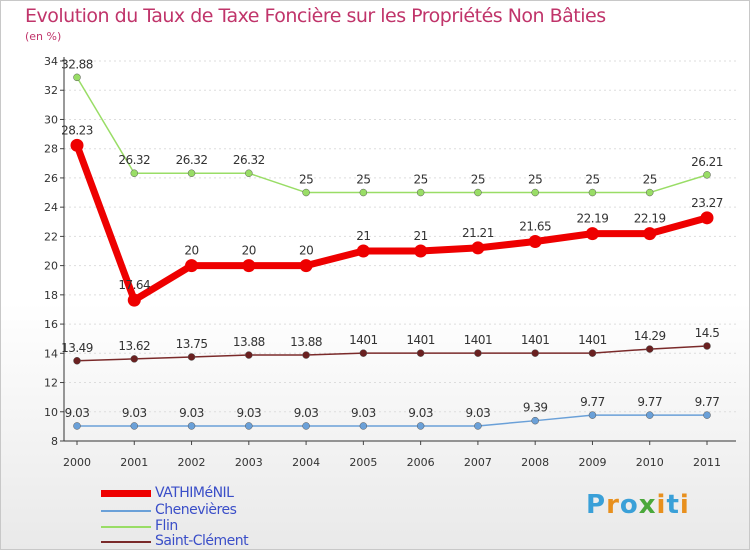  What do you see at coordinates (192, 462) in the screenshot?
I see `x-tick-label: 2002` at bounding box center [192, 462].